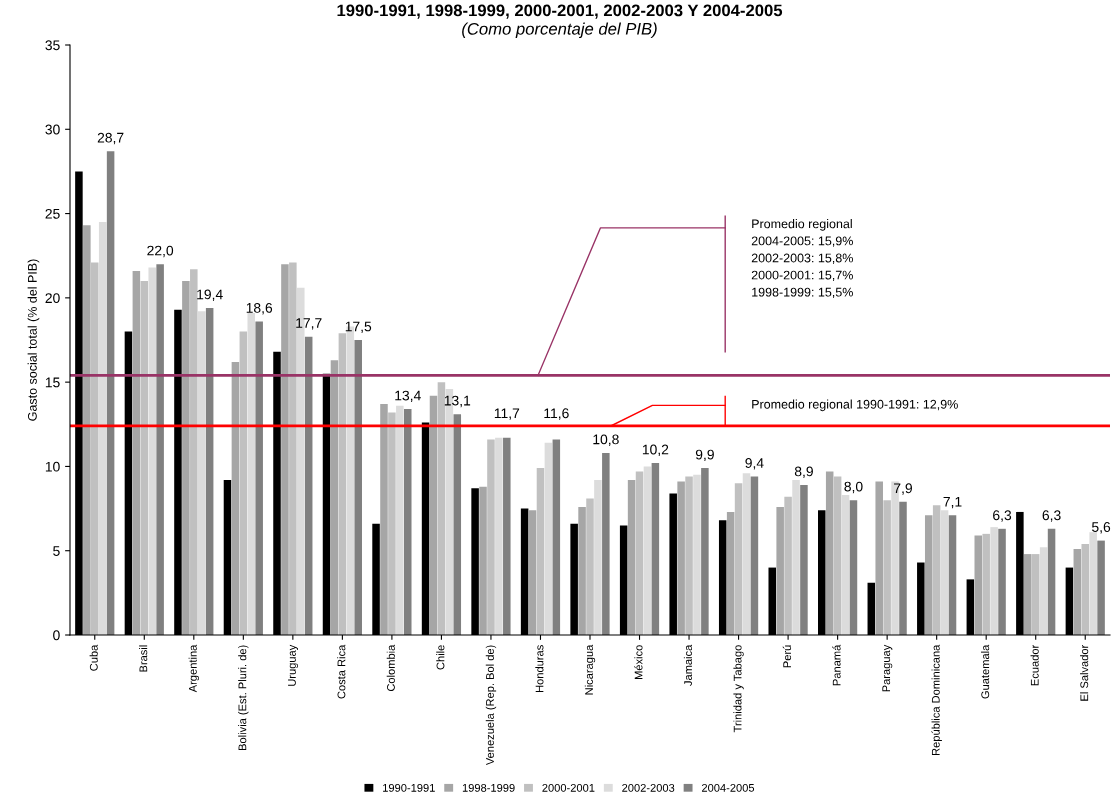 This screenshot has height=804, width=1119. What do you see at coordinates (488, 787) in the screenshot?
I see `legend-label: 1998-1999` at bounding box center [488, 787].